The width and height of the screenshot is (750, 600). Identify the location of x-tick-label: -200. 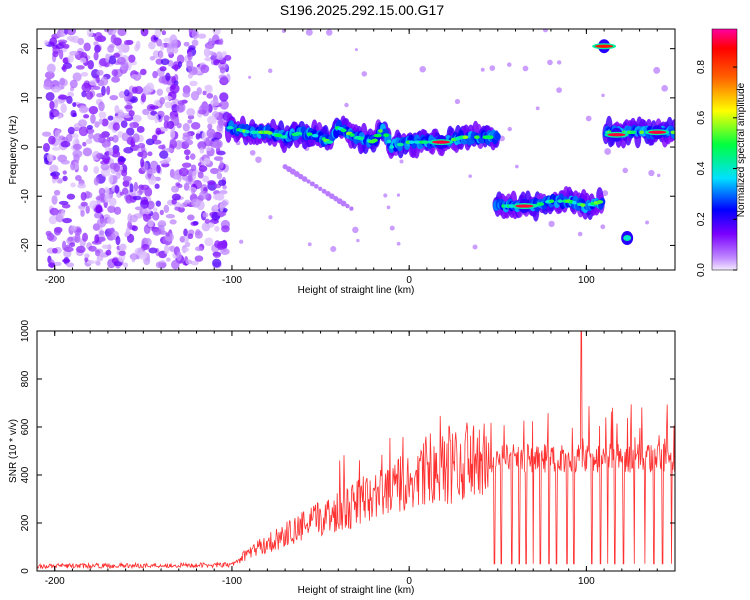
(55, 280).